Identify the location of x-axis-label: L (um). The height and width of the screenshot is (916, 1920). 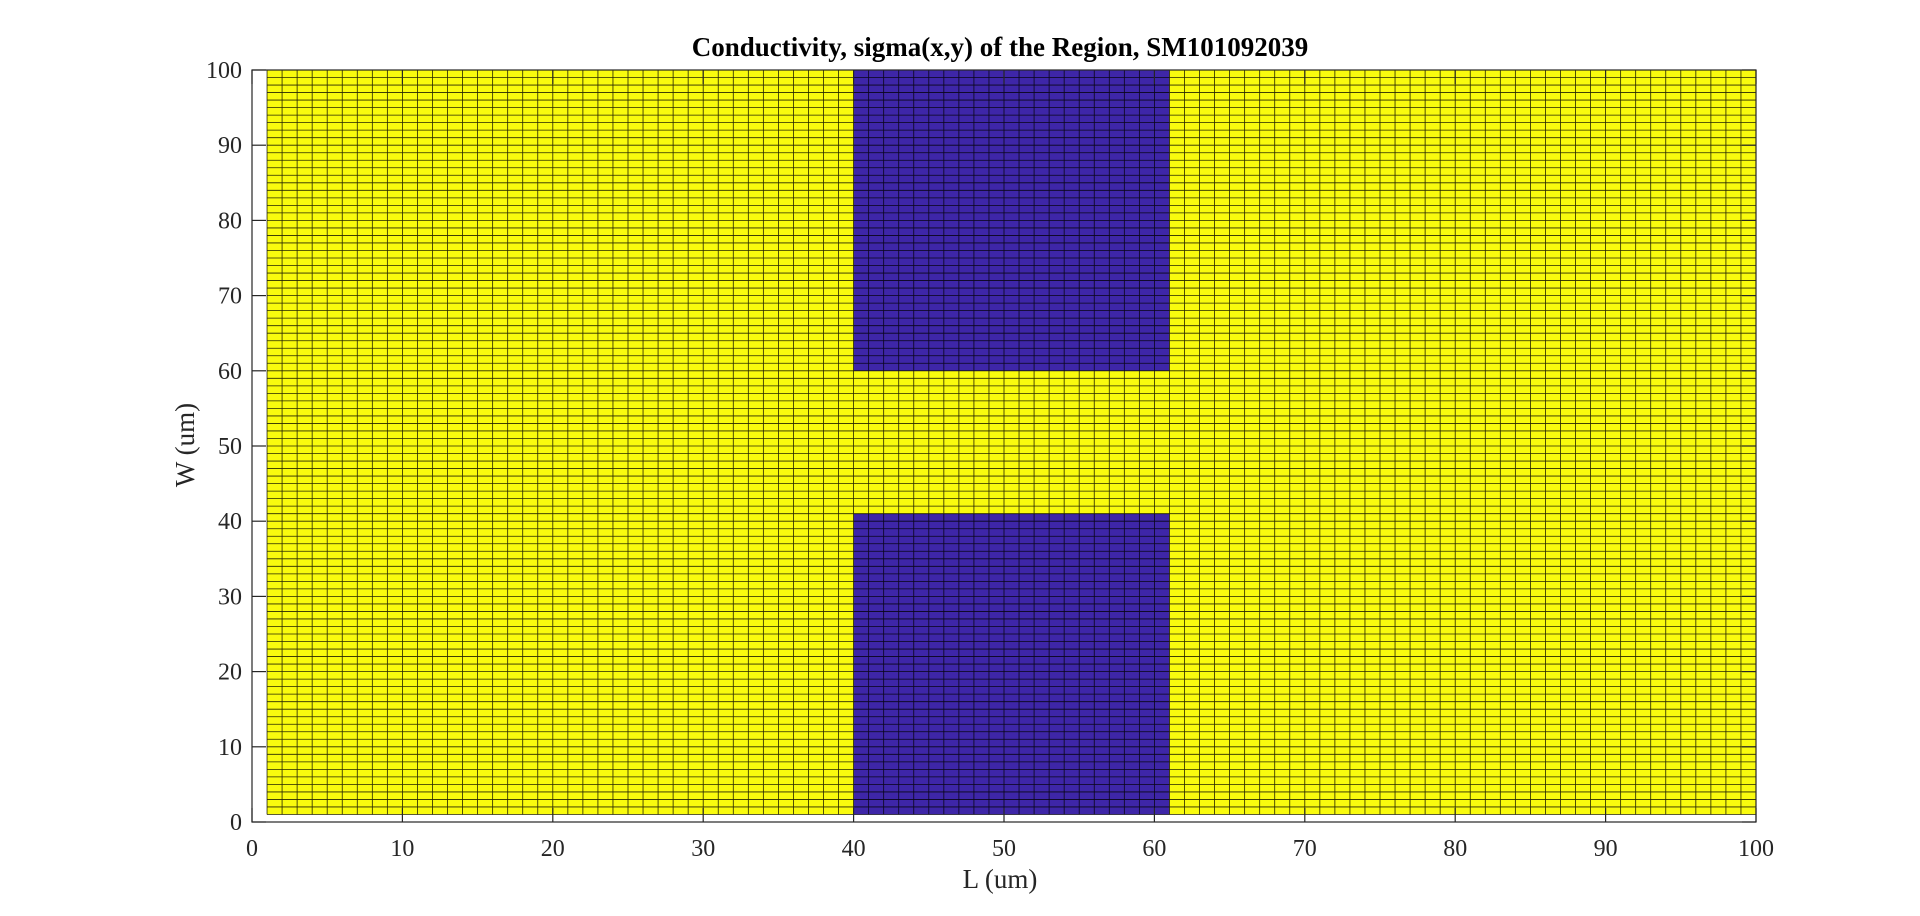
(1000, 879).